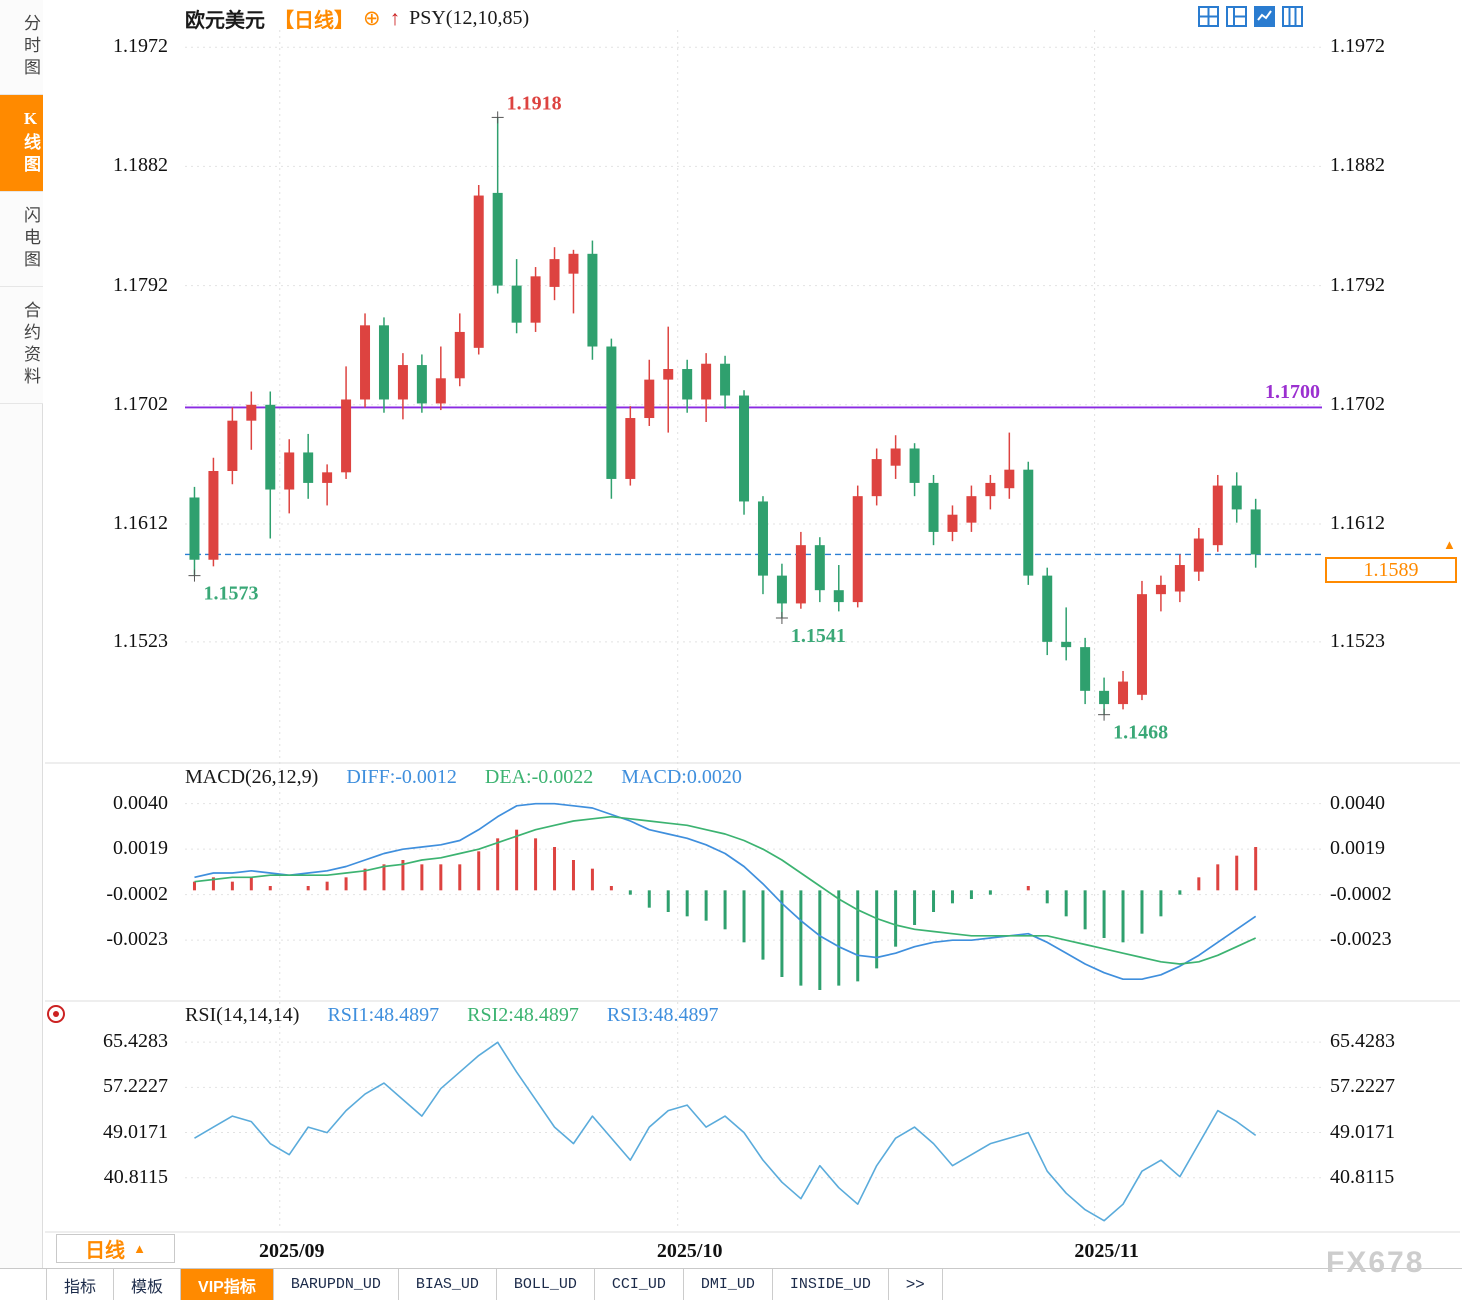  I want to click on tab-more: >>, so click(916, 1284).